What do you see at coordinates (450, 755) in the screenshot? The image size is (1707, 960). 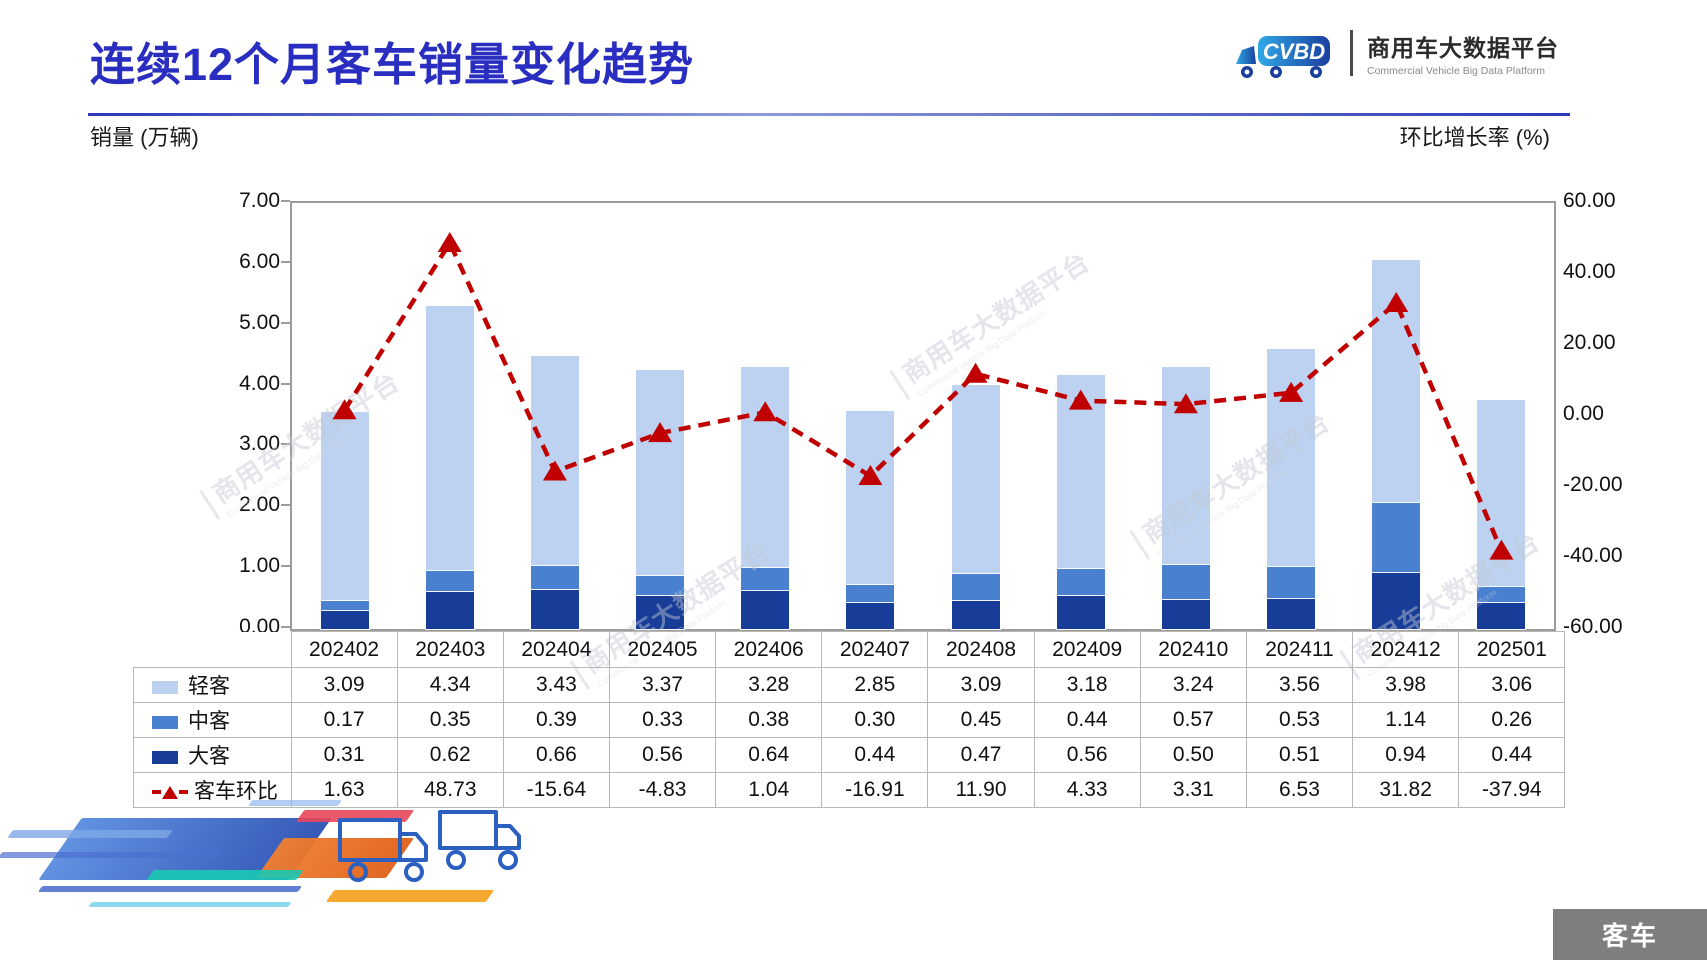 I see `value-cell: 0.62` at bounding box center [450, 755].